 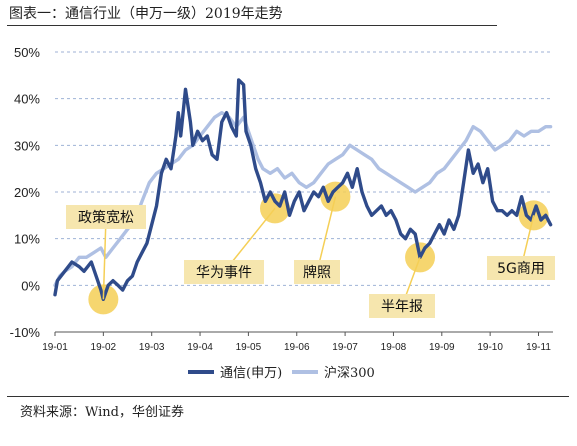 What do you see at coordinates (152, 347) in the screenshot?
I see `x-tick-label: 19-03` at bounding box center [152, 347].